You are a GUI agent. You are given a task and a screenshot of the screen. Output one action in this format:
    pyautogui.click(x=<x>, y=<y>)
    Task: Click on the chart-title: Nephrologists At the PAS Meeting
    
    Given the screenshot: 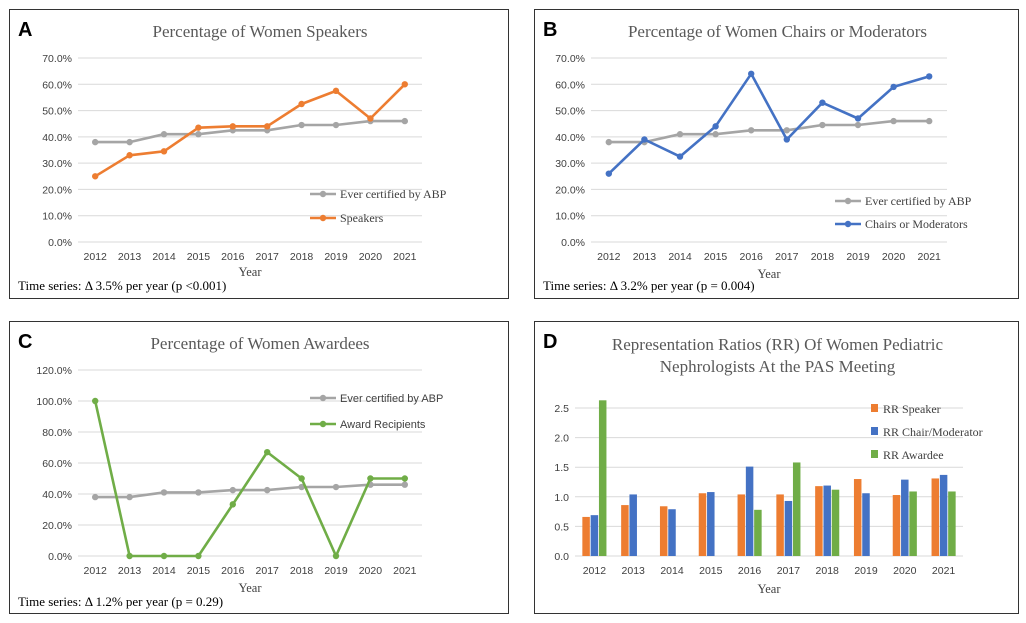 What is the action you would take?
    pyautogui.click(x=778, y=366)
    